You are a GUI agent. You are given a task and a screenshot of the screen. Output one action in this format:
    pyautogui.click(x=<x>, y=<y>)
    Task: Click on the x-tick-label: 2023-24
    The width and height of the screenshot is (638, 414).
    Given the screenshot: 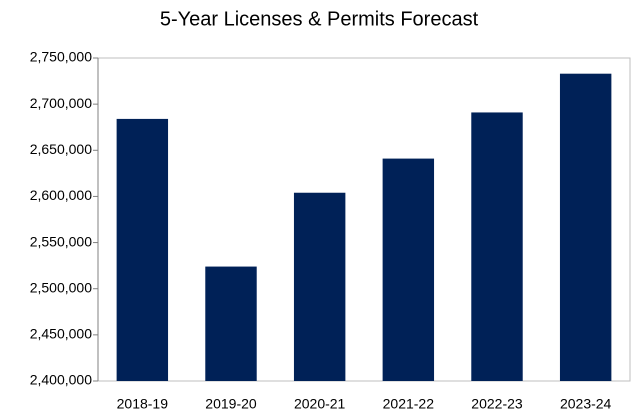 What is the action you would take?
    pyautogui.click(x=586, y=404)
    